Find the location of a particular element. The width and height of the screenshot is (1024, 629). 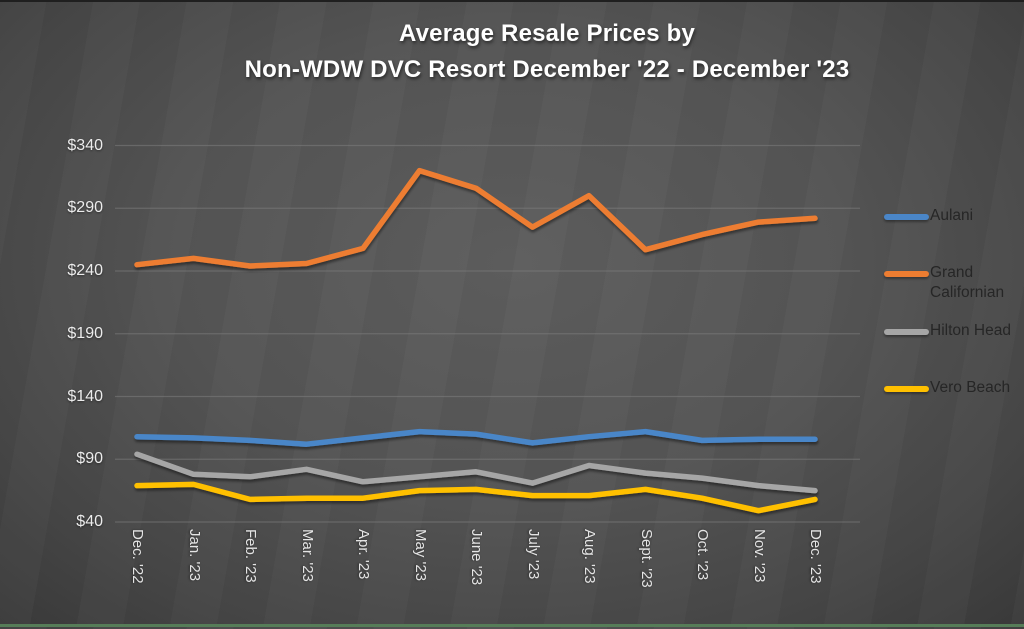

legend-item-hilton-head: Hilton Head is located at coordinates (952, 331).